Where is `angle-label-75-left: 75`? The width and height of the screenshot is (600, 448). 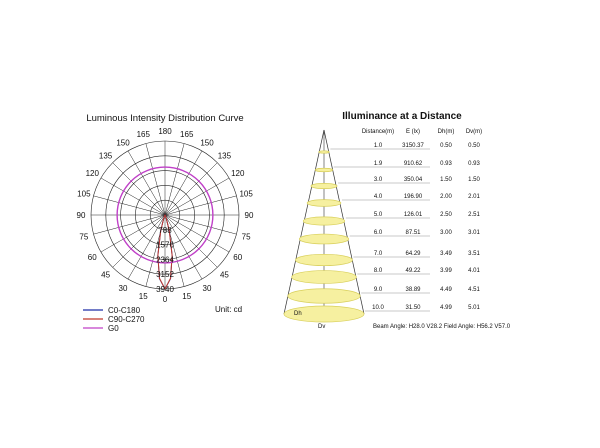
angle-label-75-left: 75 is located at coordinates (83, 237).